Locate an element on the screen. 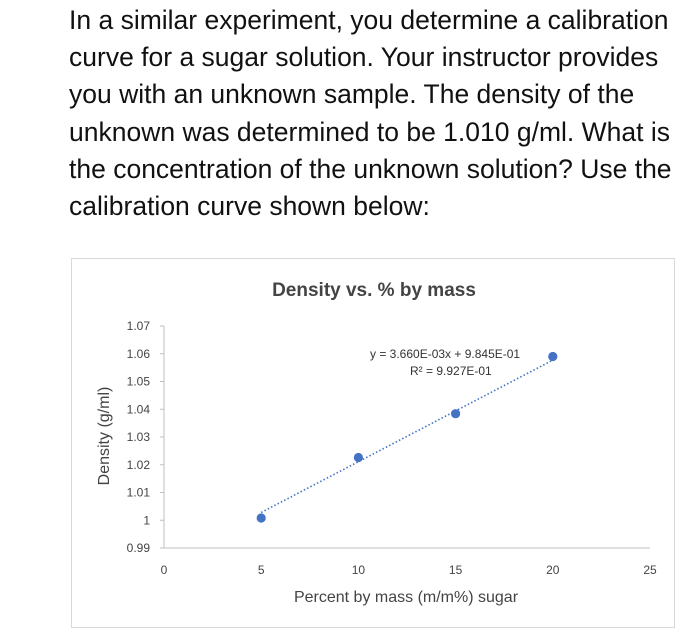  y-tick-label: 1 is located at coordinates (146, 520).